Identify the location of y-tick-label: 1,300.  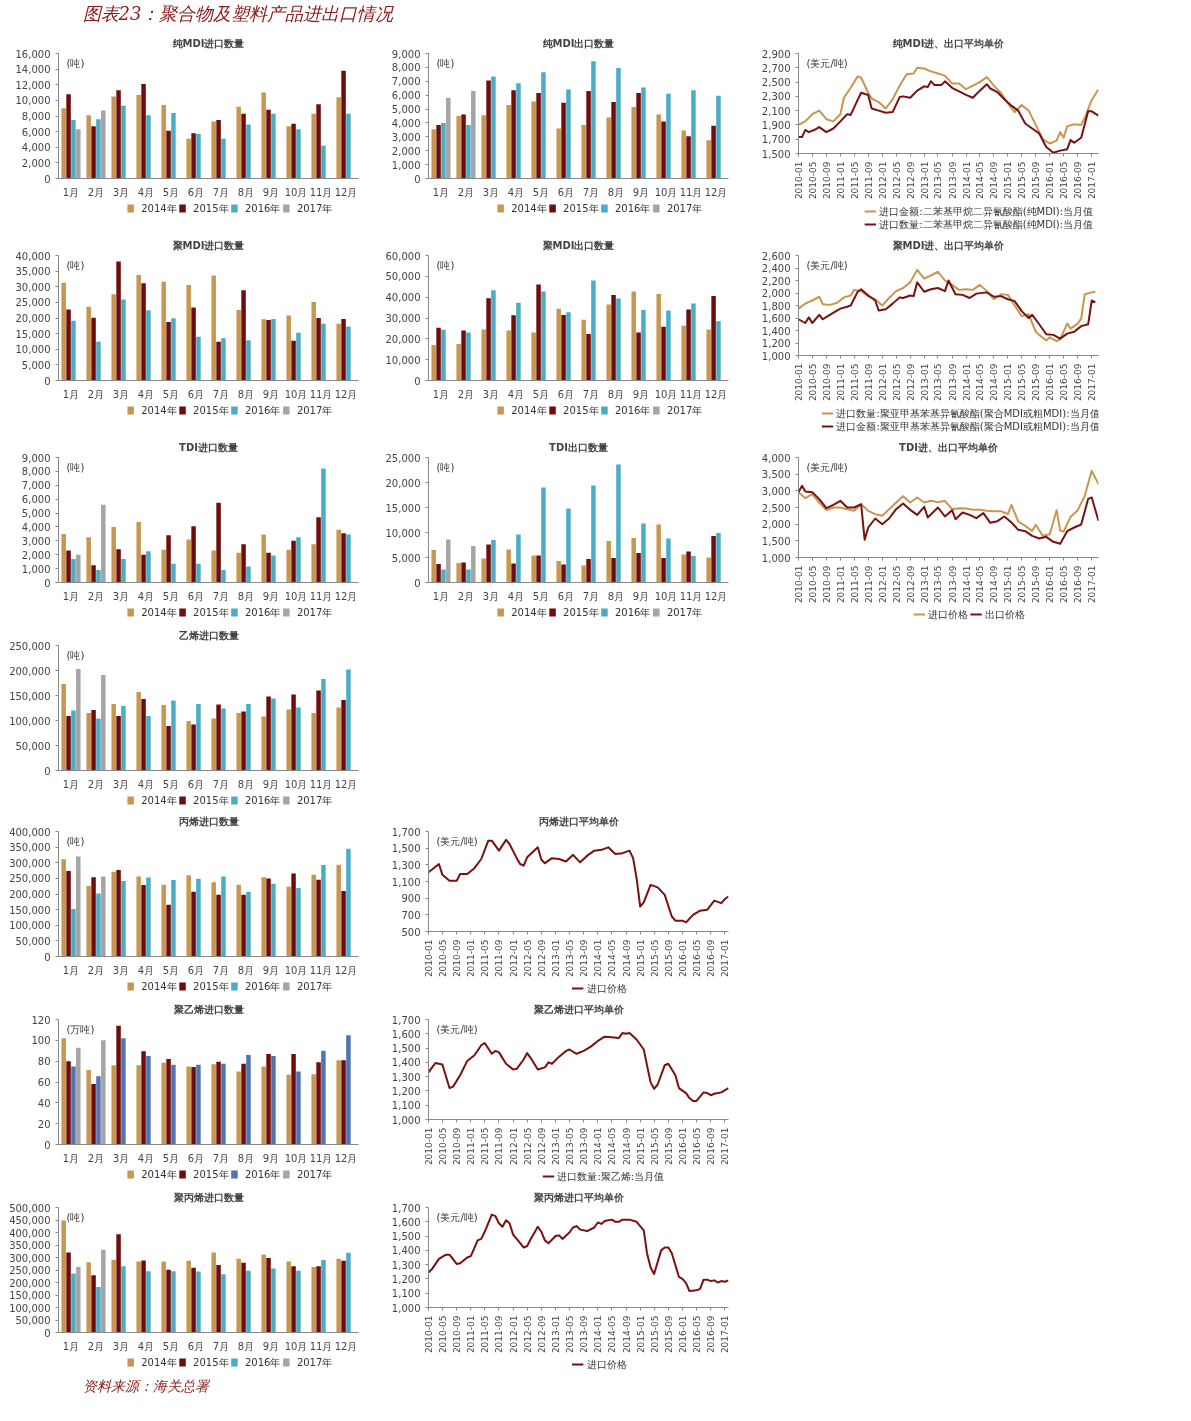
(406, 1265).